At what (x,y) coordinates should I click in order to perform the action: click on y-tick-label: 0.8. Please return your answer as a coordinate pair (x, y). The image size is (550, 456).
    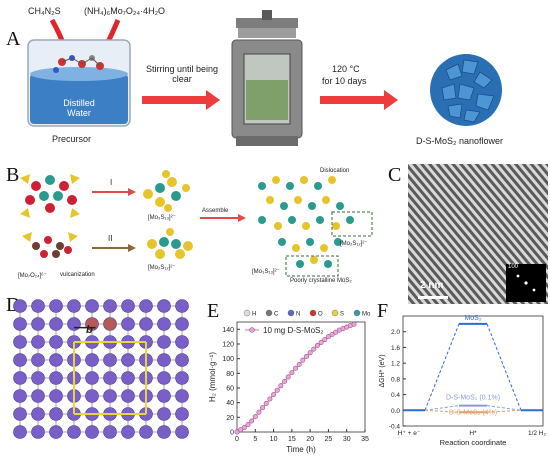
    Looking at the image, I should click on (395, 379).